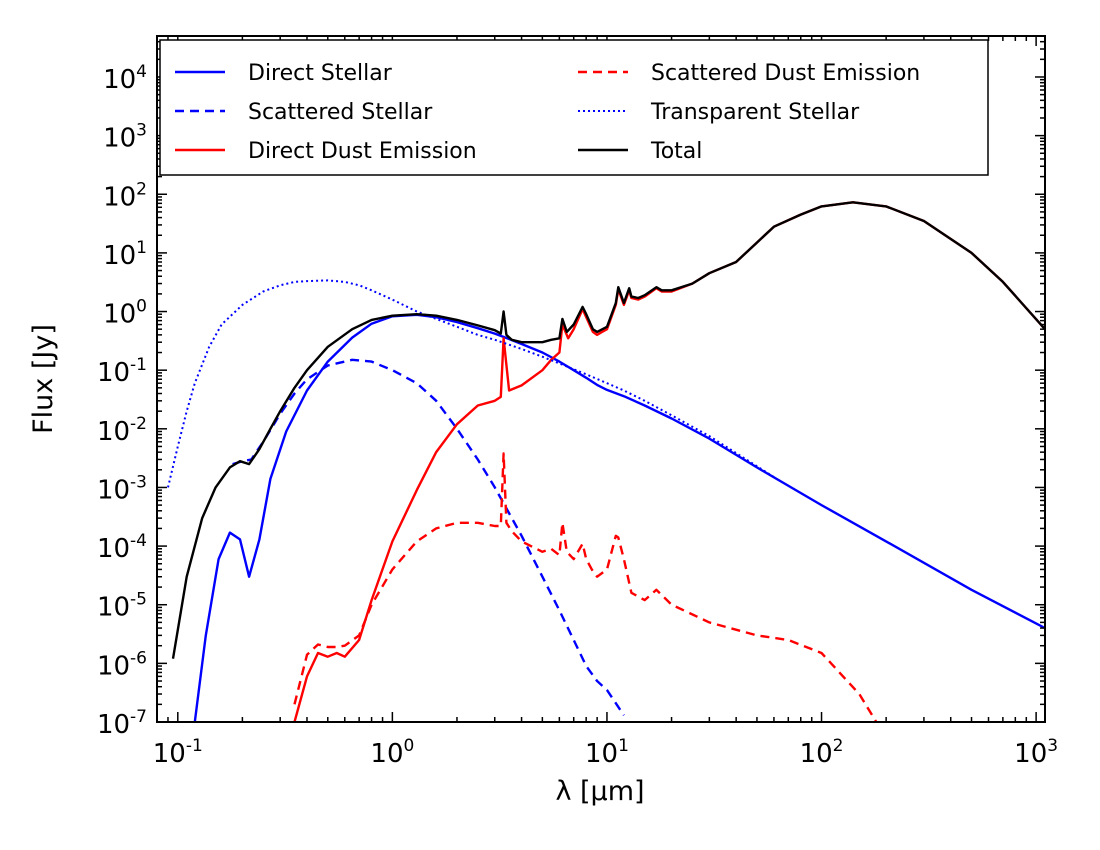  Describe the element at coordinates (1036, 752) in the screenshot. I see `x-tick-label: 10³` at that location.